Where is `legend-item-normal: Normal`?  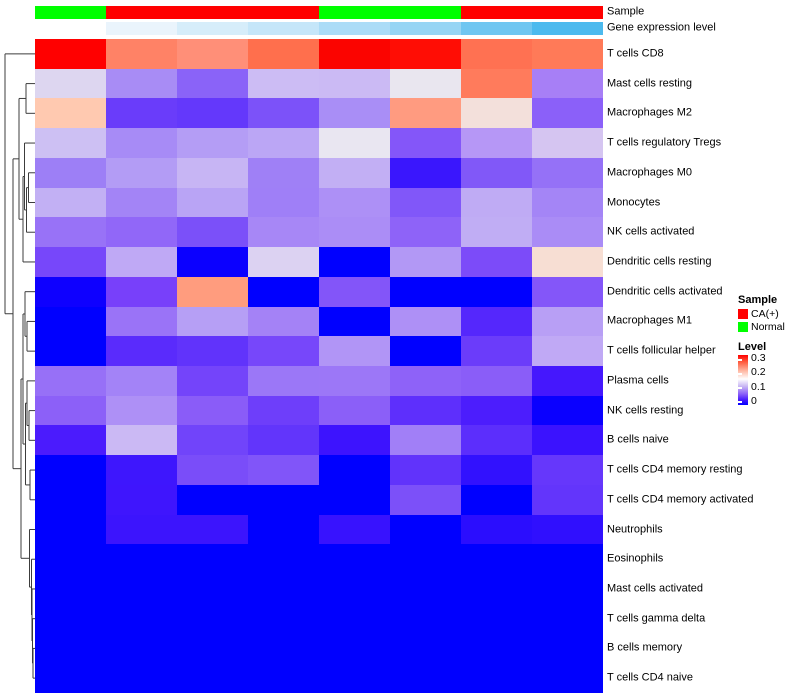 legend-item-normal: Normal is located at coordinates (769, 327).